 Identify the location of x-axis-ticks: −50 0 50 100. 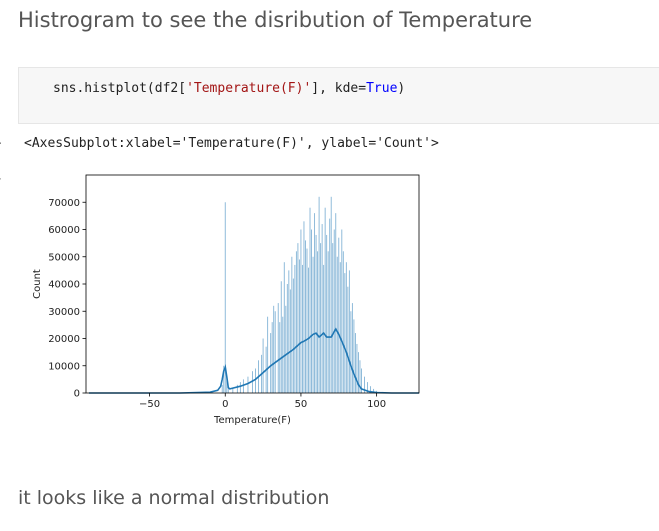
(262, 401).